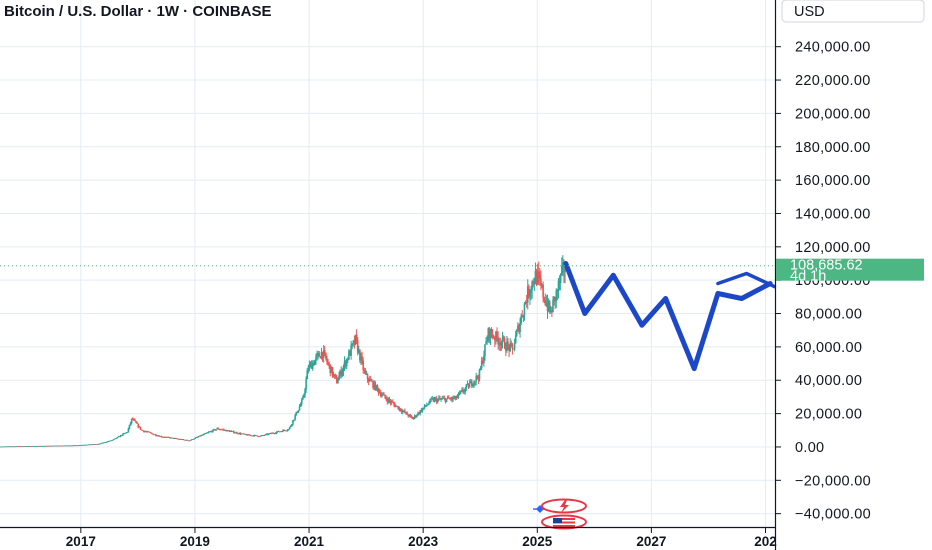  Describe the element at coordinates (828, 415) in the screenshot. I see `price-tick-label: 20,000.00` at that location.